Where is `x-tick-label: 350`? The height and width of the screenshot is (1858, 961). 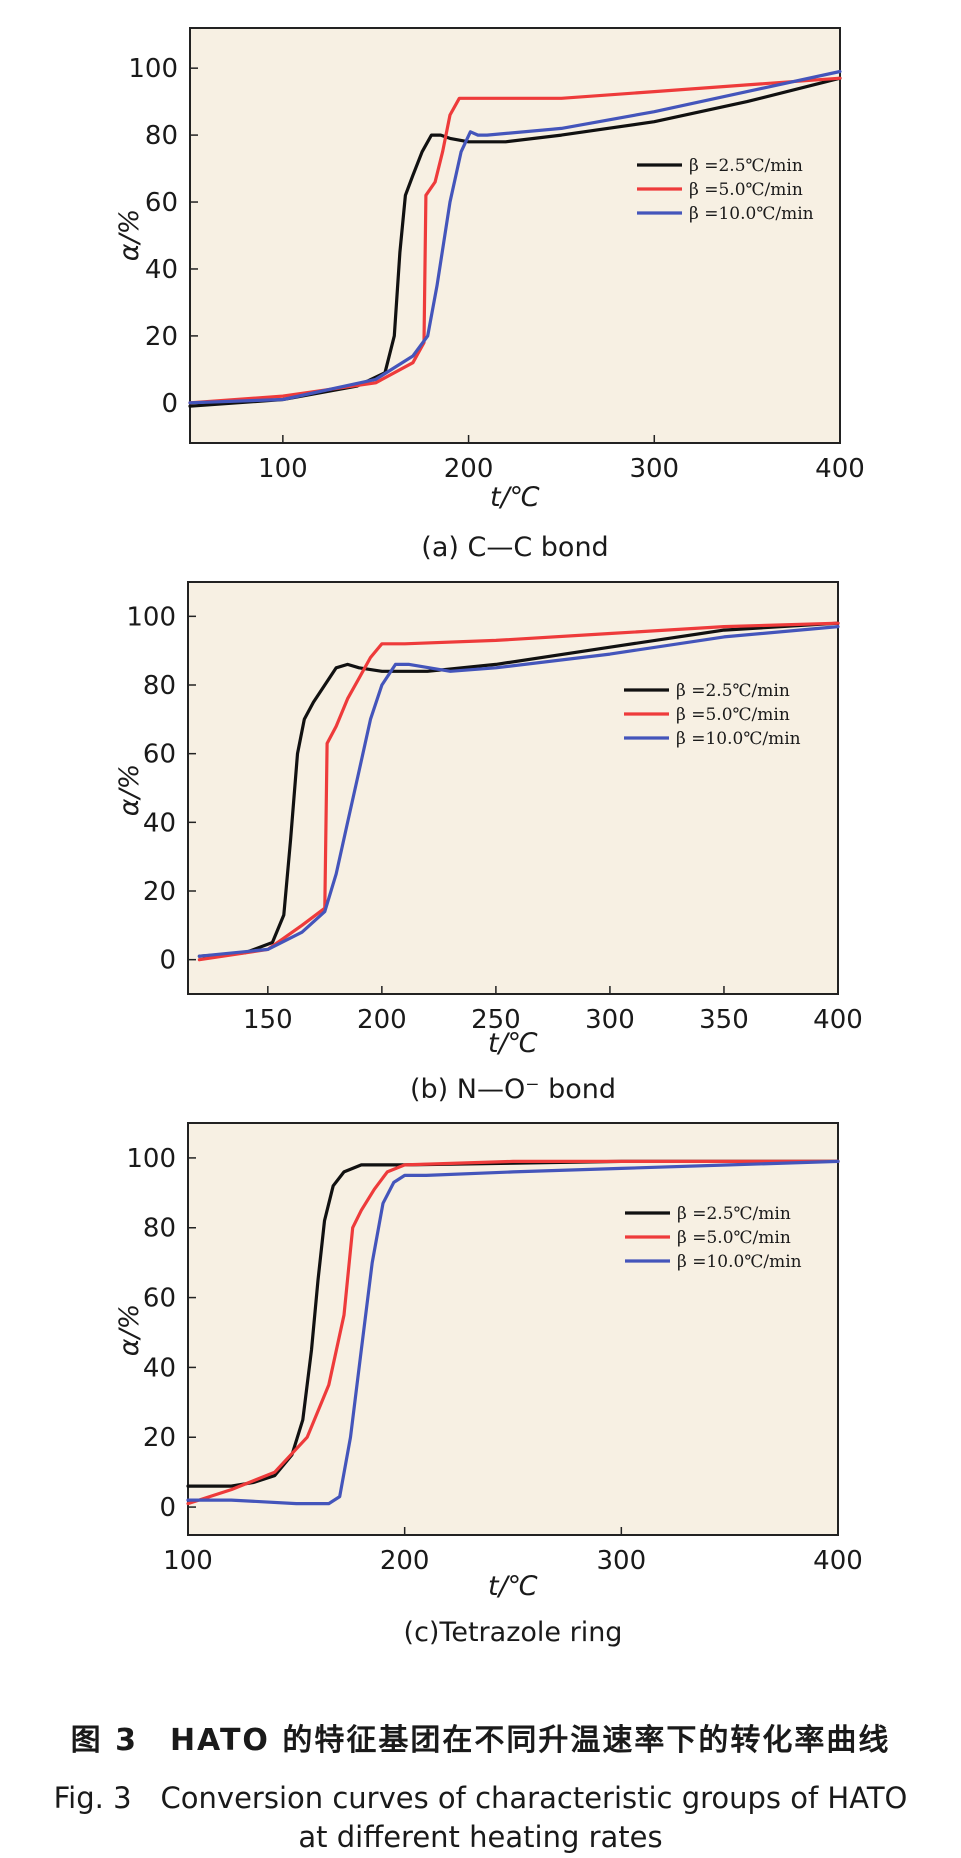 x-tick-label: 350 is located at coordinates (724, 1020).